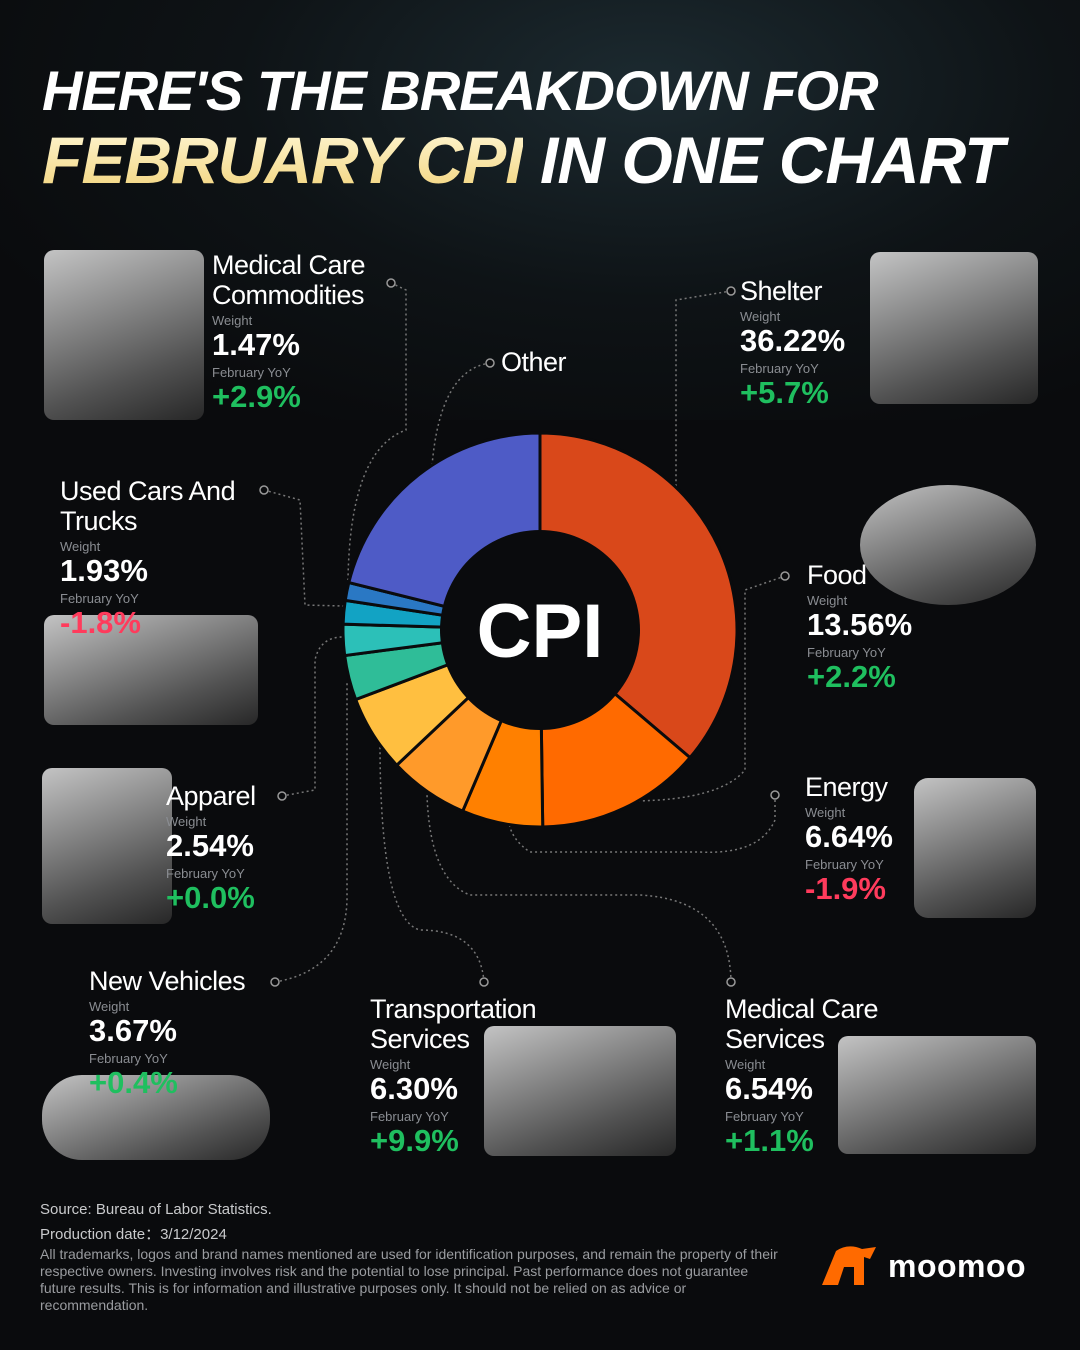  I want to click on food-plate-image, so click(948, 545).